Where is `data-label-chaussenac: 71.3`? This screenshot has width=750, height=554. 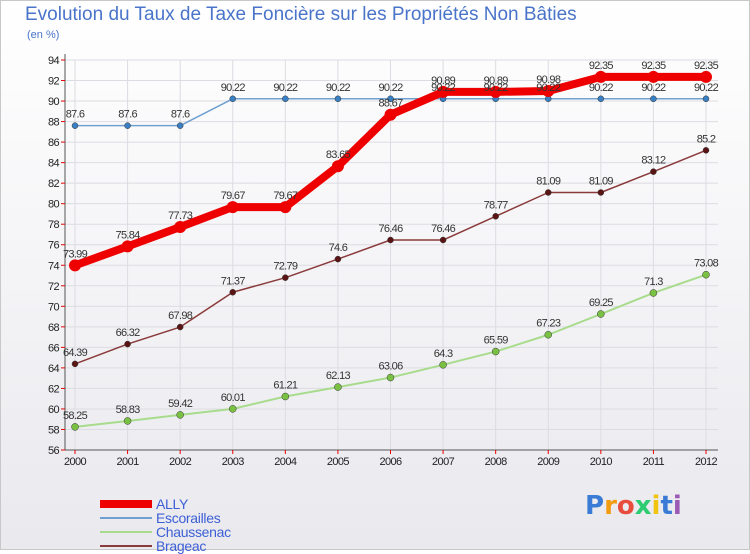 data-label-chaussenac: 71.3 is located at coordinates (653, 282).